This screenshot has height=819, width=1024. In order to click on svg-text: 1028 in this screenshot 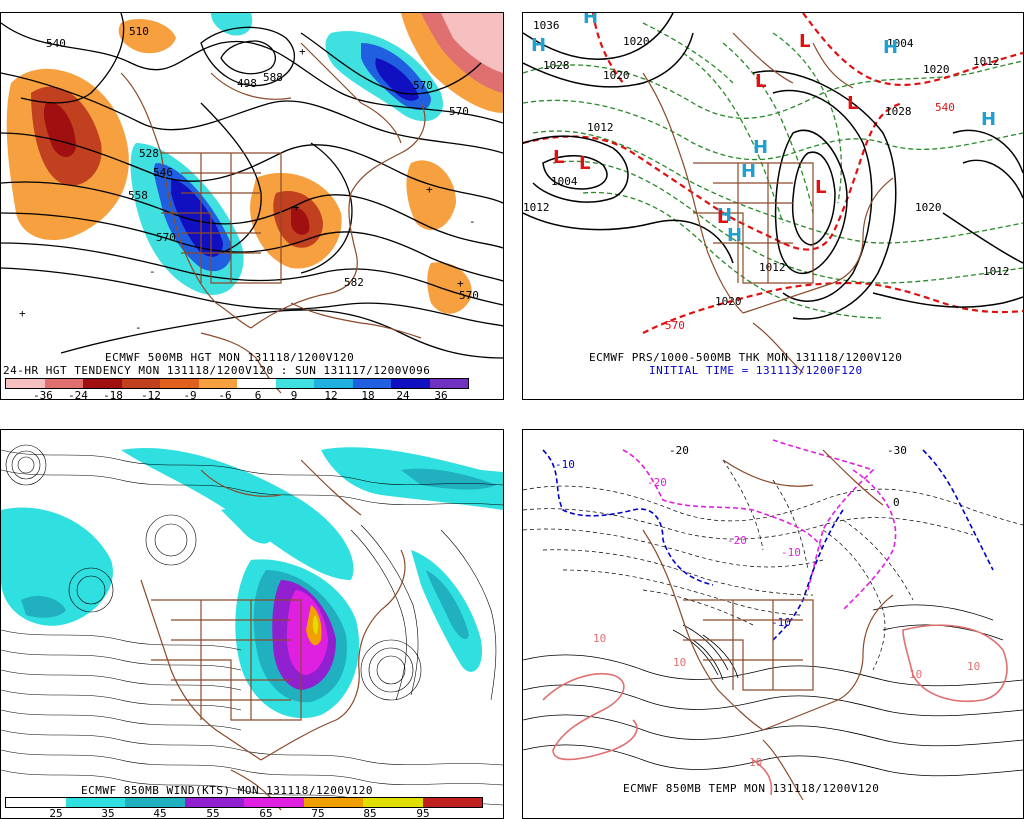, I will do `click(556, 65)`.